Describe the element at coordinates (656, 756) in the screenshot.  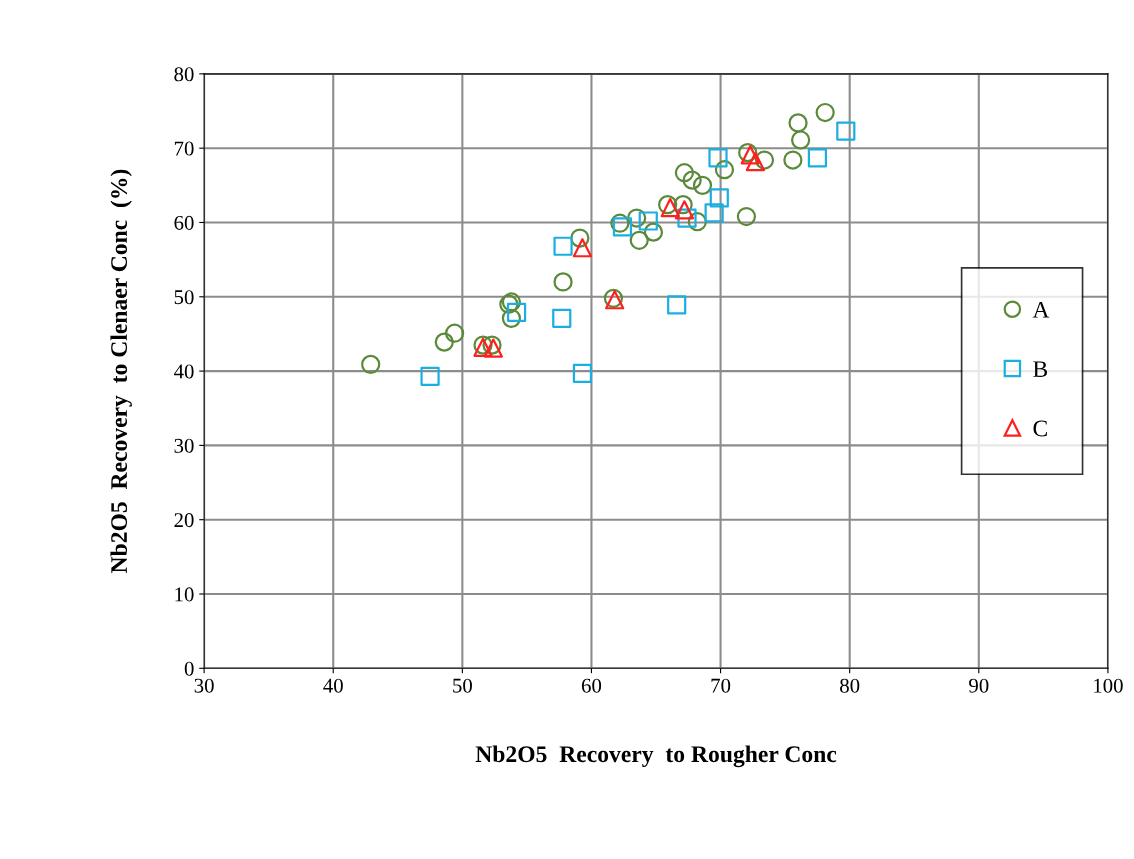
I see `x-axis-title: Nb2O5 Recovery to Rougher Conc` at that location.